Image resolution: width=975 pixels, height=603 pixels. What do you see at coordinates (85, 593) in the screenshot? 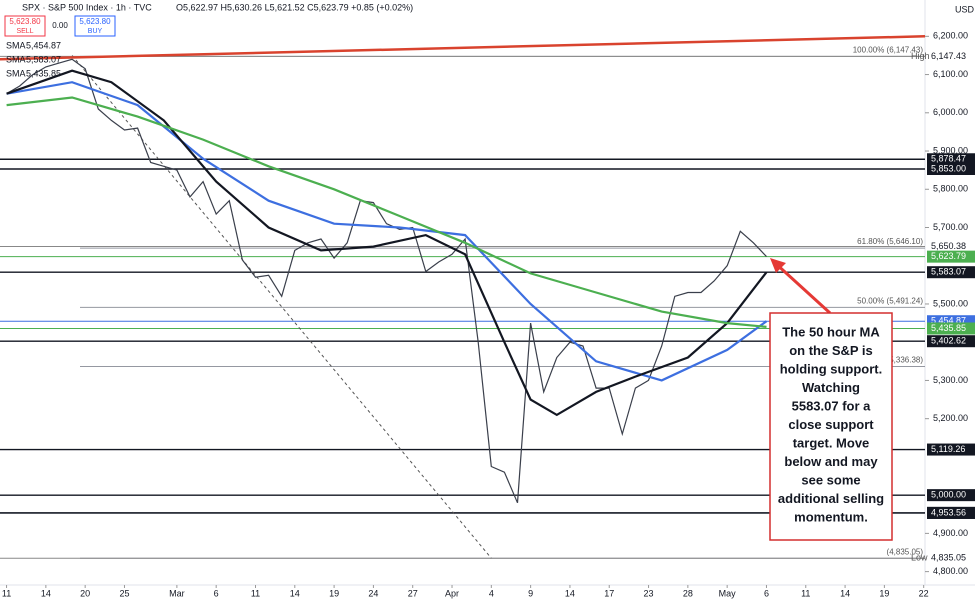
I see `x-tick-label: 20` at bounding box center [85, 593].